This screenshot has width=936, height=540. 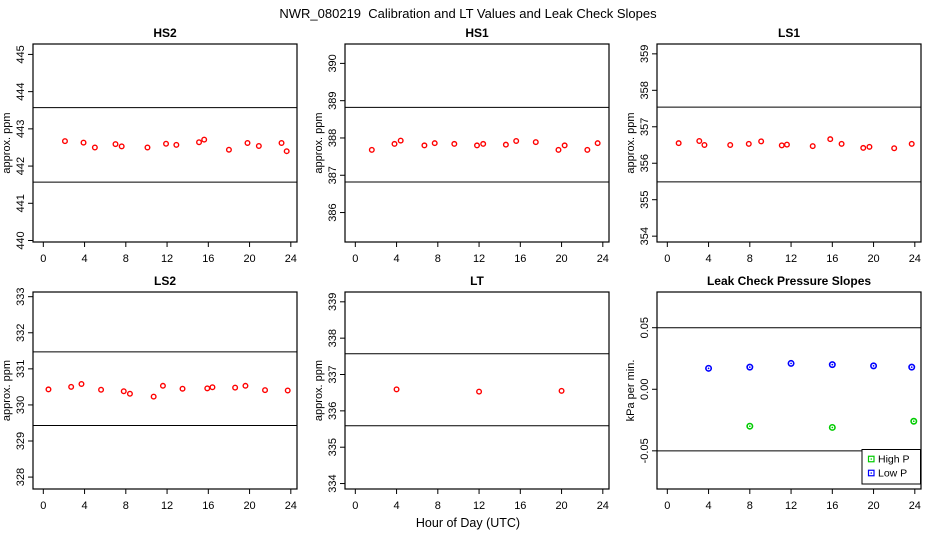 What do you see at coordinates (333, 338) in the screenshot?
I see `y-tick-label: 338` at bounding box center [333, 338].